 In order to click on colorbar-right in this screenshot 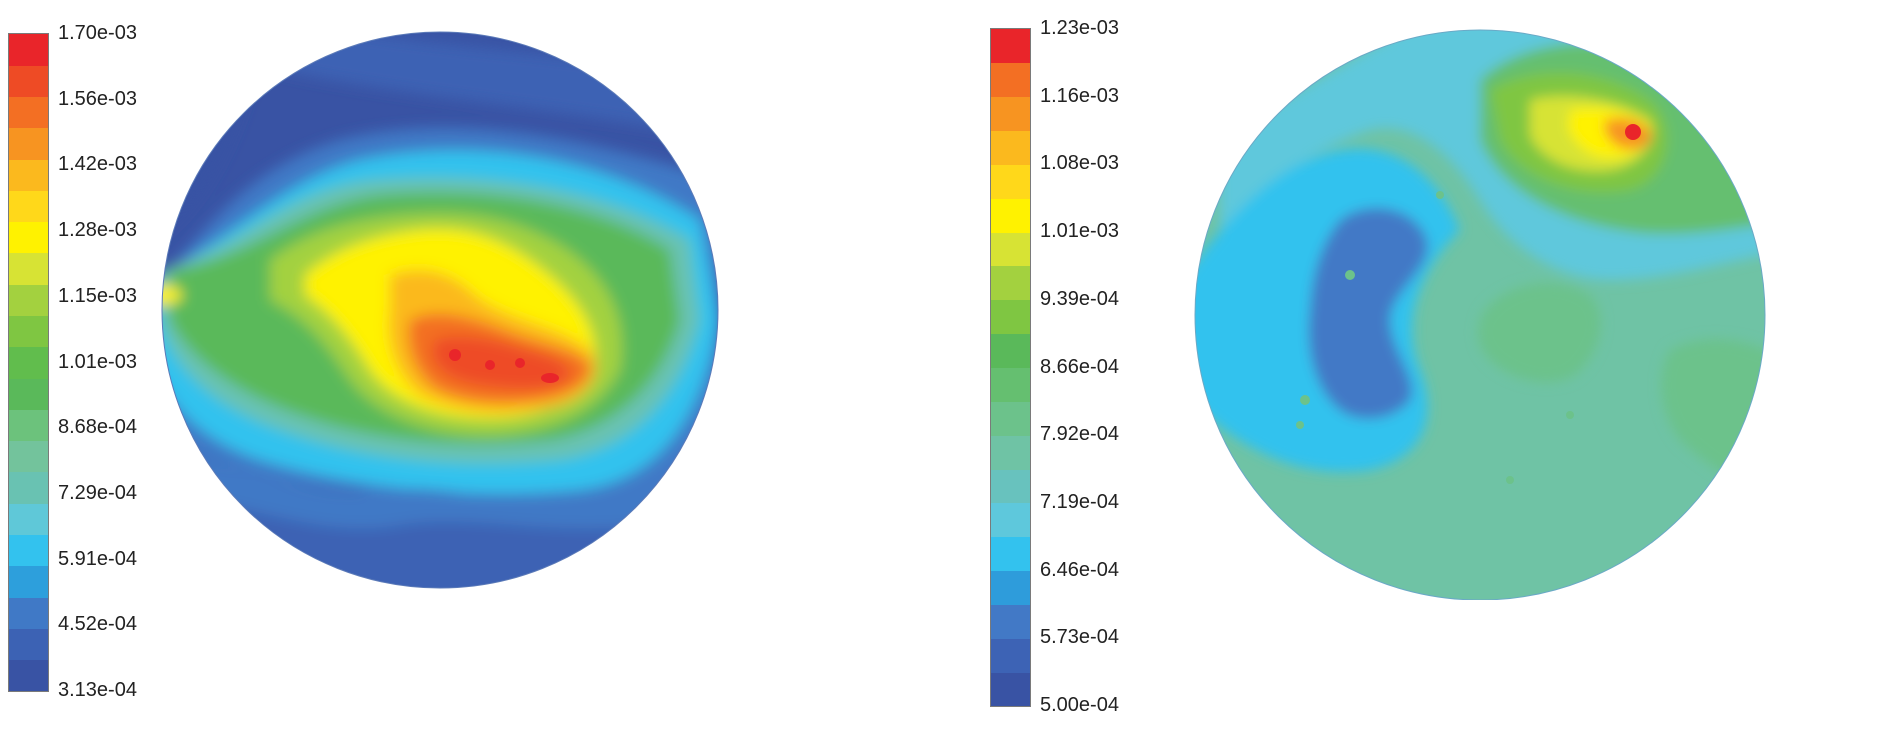, I will do `click(1010, 367)`.